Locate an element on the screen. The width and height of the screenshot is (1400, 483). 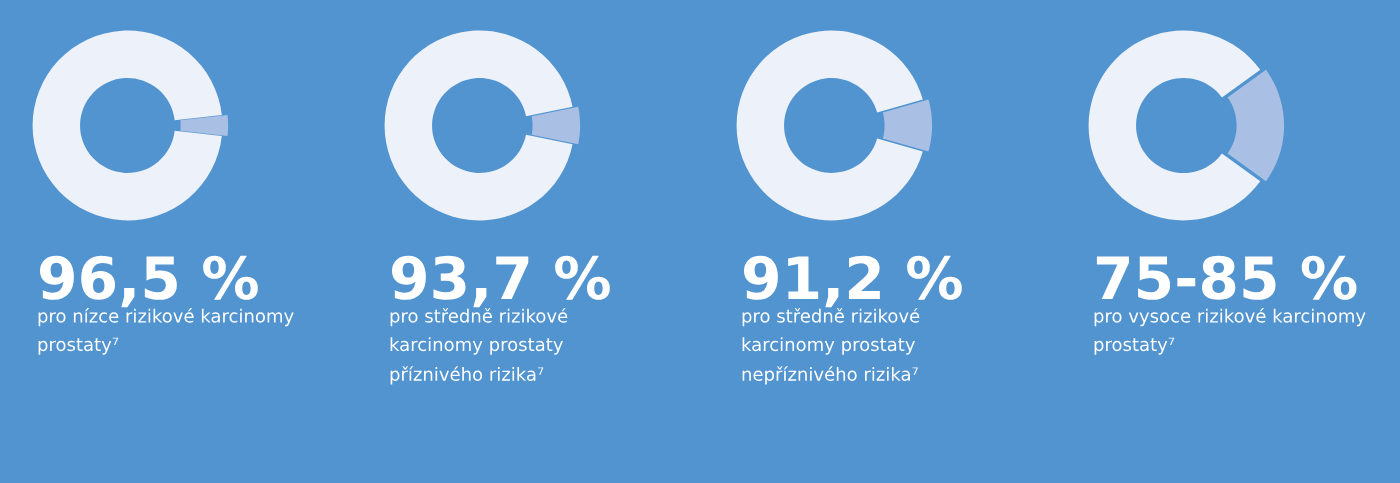
text: 75-85 % is located at coordinates (1226, 277).